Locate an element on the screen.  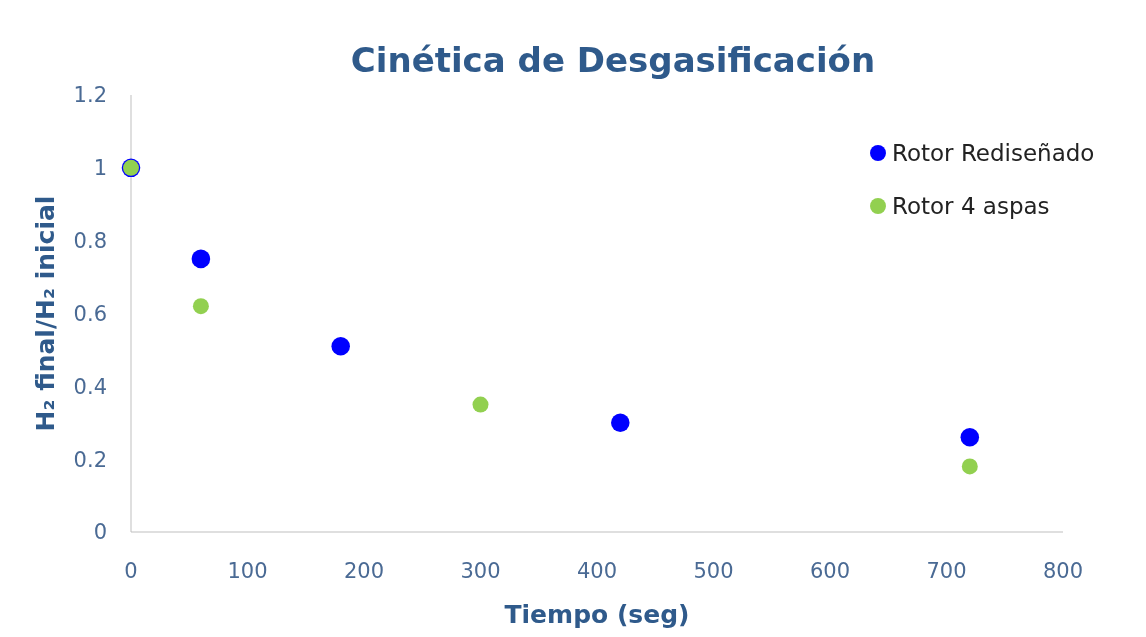
x-axis-title: Tiempo (seg) is located at coordinates (597, 614).